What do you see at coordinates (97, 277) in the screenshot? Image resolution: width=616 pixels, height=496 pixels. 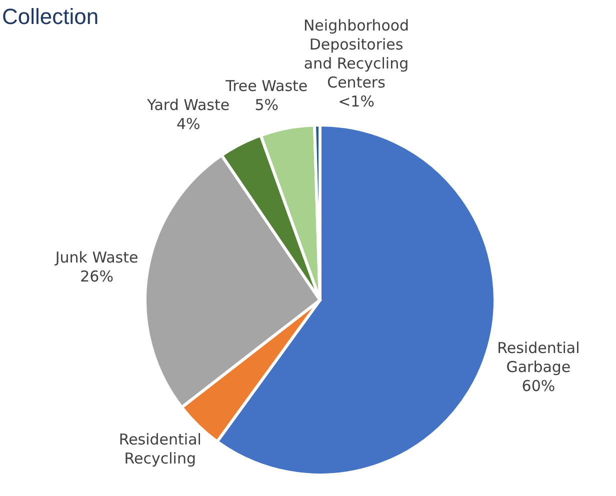 I see `data-label: 26%` at bounding box center [97, 277].